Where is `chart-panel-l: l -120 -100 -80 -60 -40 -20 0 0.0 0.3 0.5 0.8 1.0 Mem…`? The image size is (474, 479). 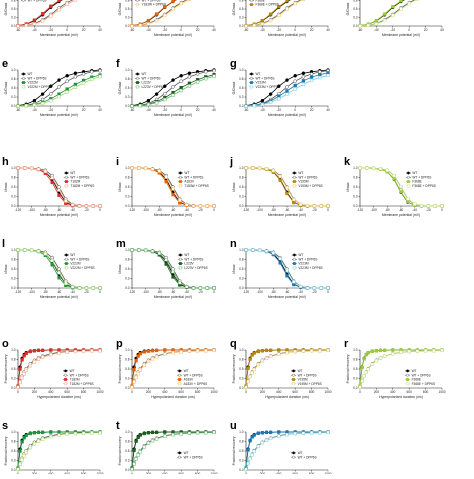 chart-panel-l: l -120 -100 -80 -60 -40 -20 0 0.0 0.3 0.5 0.8 1.0 Mem… is located at coordinates (52, 268).